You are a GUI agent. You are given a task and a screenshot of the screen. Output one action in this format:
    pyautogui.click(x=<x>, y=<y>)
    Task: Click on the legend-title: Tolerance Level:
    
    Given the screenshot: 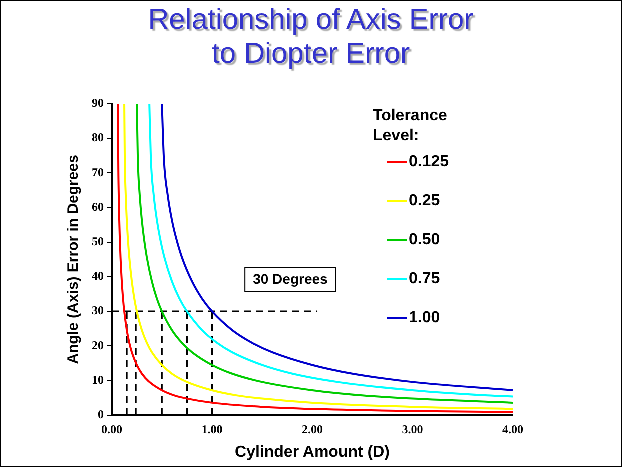 What is the action you would take?
    pyautogui.click(x=410, y=125)
    